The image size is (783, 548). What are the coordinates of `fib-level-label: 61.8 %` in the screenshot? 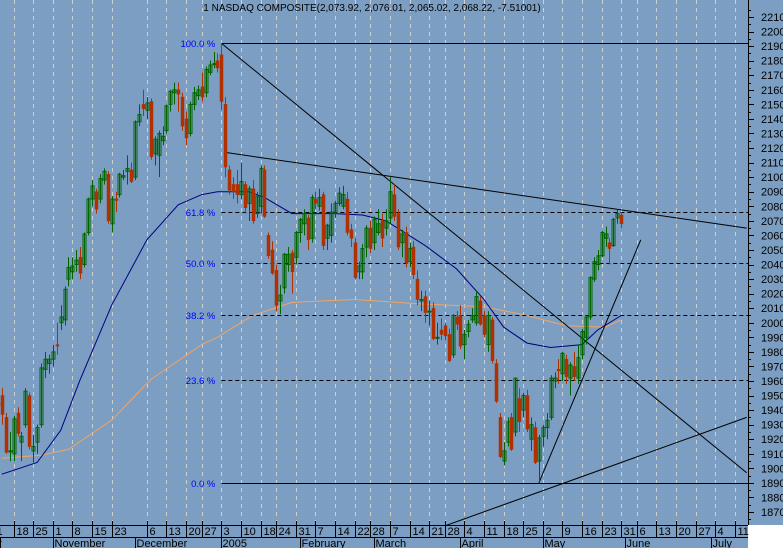 It's located at (201, 213).